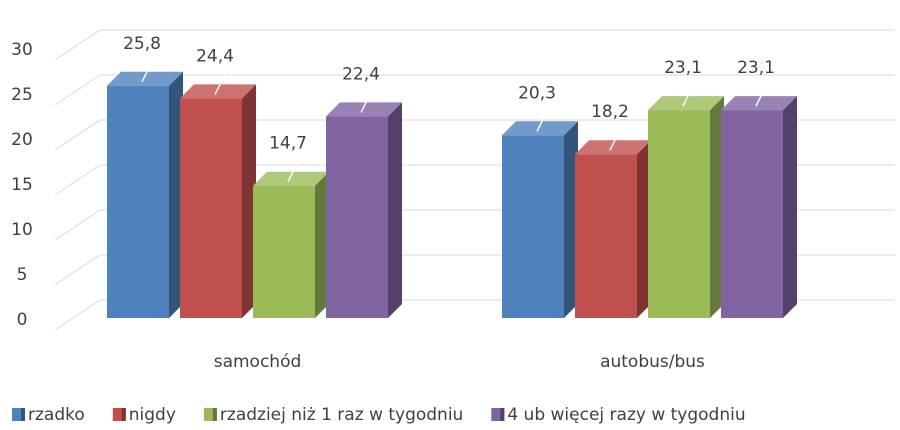 Image resolution: width=900 pixels, height=430 pixels. Describe the element at coordinates (22, 320) in the screenshot. I see `y-tick-label: 0` at that location.